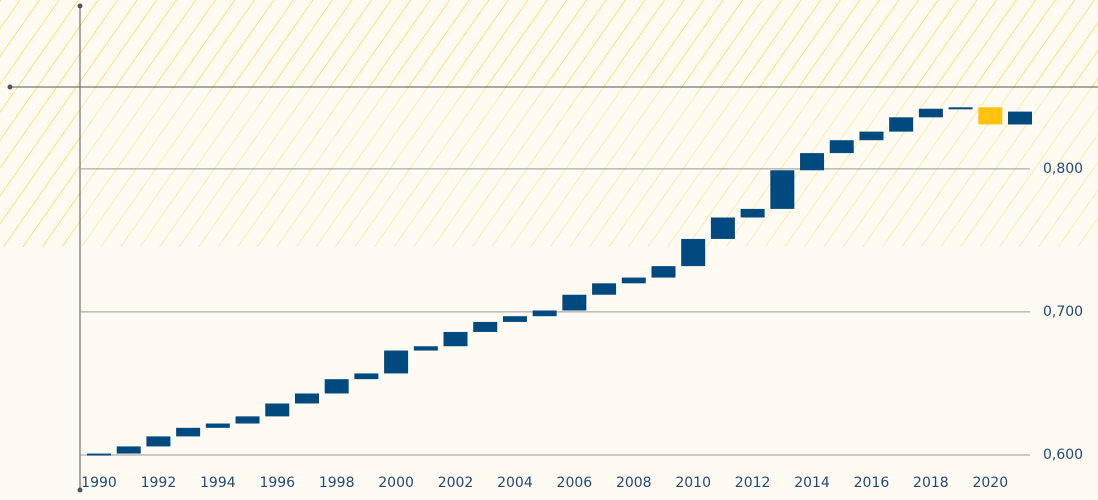 This screenshot has height=500, width=1098. I want to click on x-tick-label: 2004, so click(515, 483).